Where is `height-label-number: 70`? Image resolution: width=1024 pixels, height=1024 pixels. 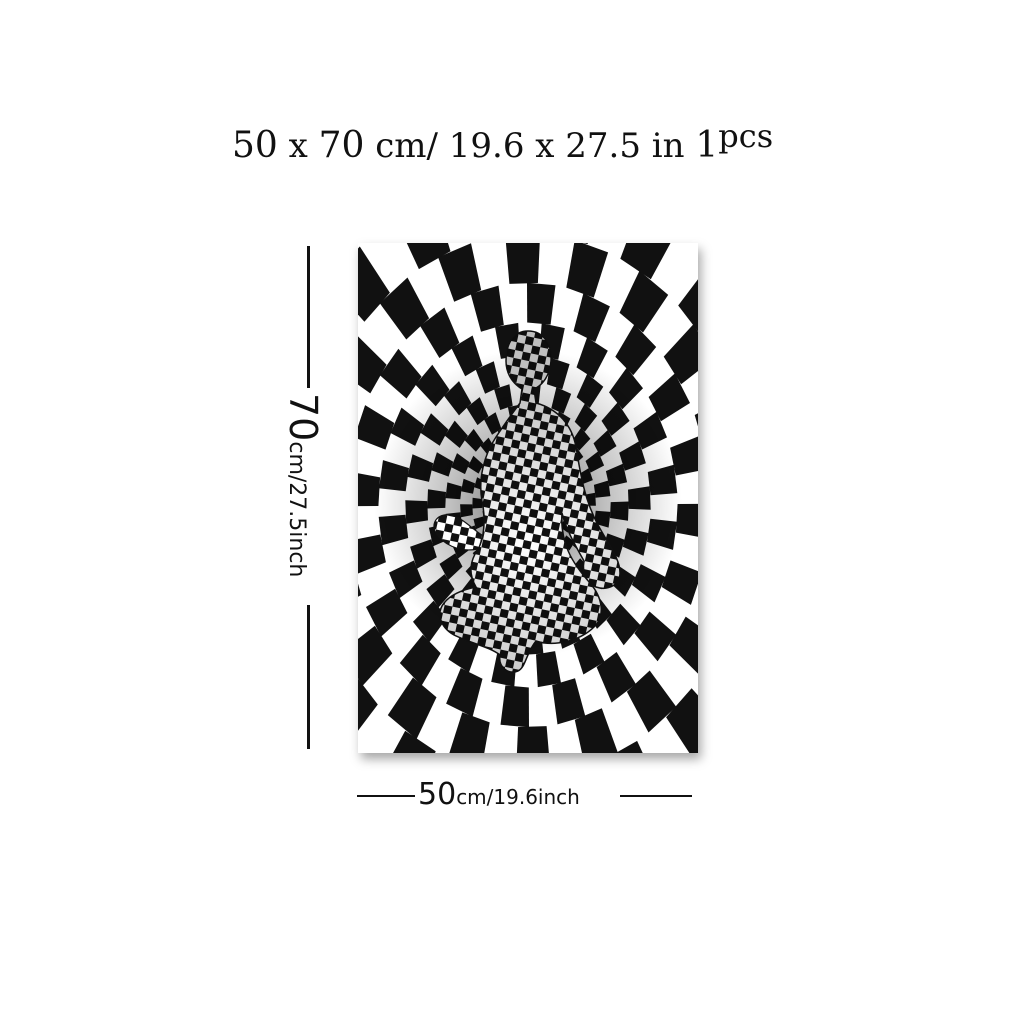 height-label-number: 70 is located at coordinates (303, 417).